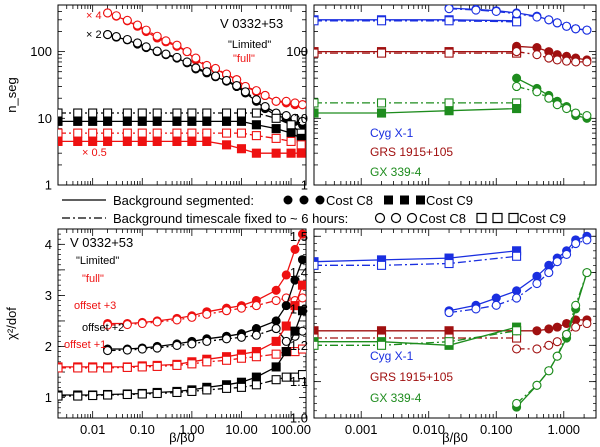  I want to click on panel-title: V 0332+53, so click(251, 23).